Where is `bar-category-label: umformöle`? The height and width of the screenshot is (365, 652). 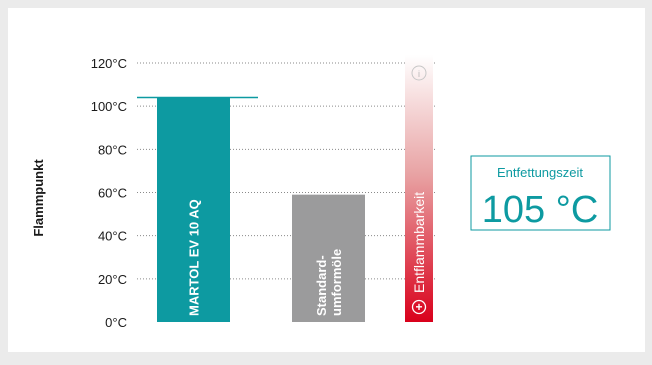 bar-category-label: umformöle is located at coordinates (336, 282).